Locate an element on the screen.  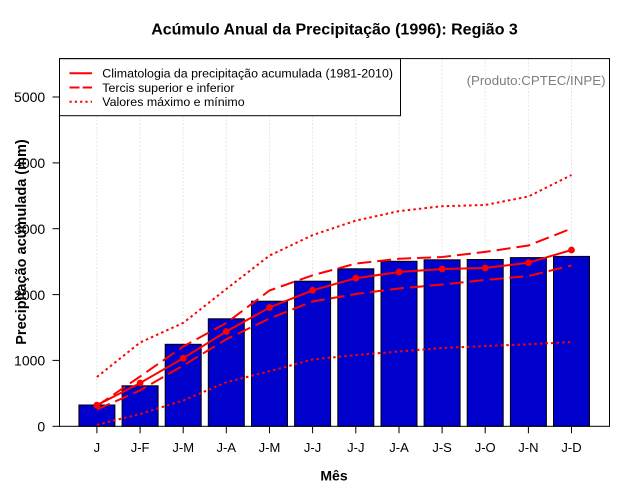
svg-text: J-F is located at coordinates (140, 447).